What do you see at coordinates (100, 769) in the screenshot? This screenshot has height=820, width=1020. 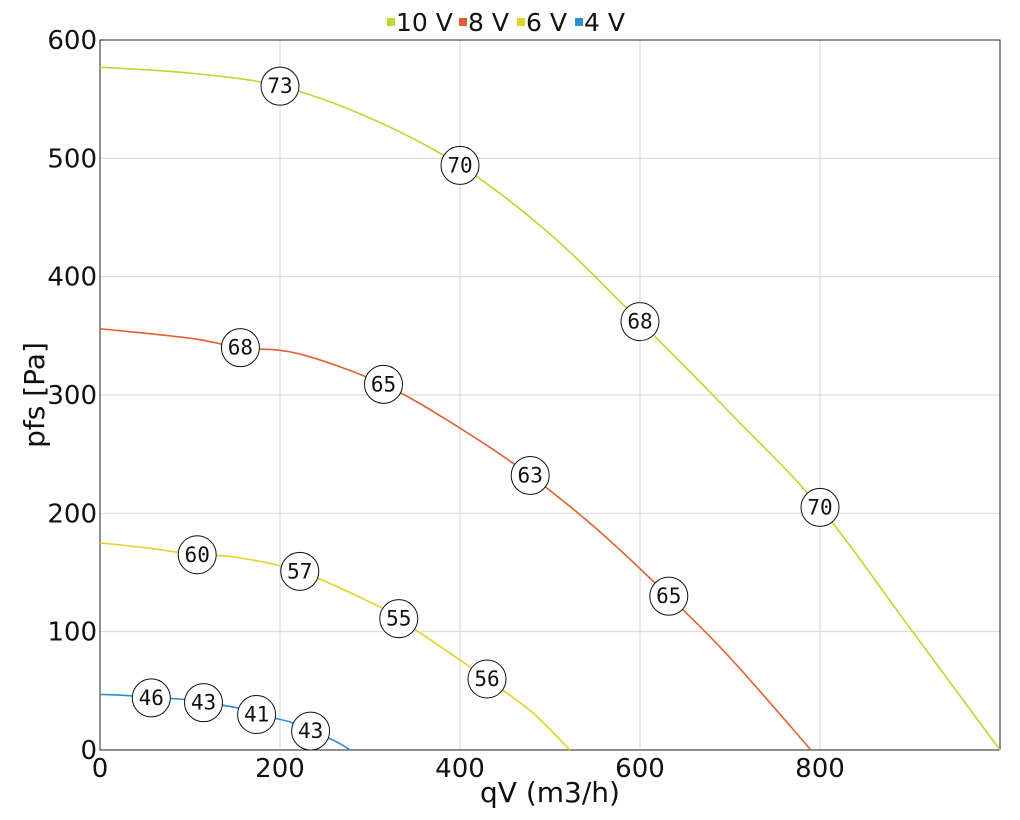 I see `x-tick-label: 0` at bounding box center [100, 769].